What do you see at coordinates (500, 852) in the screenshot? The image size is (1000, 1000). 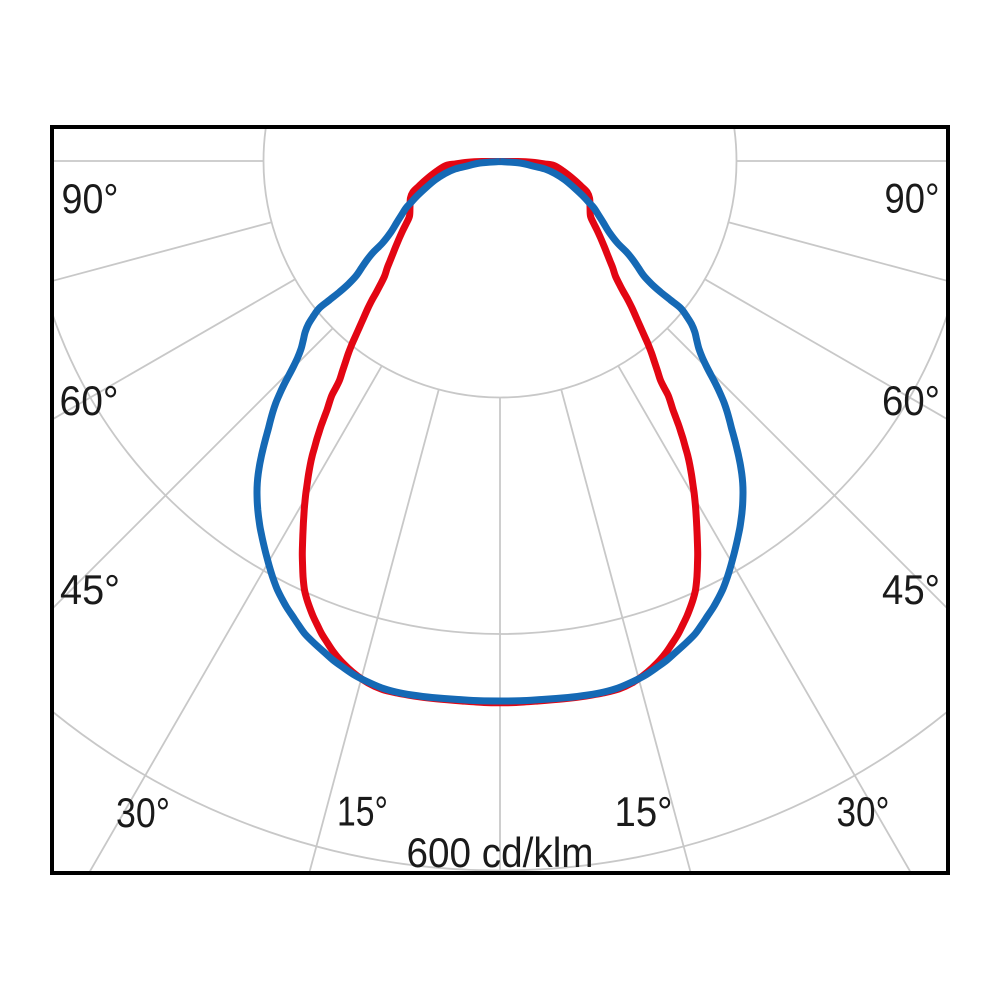 I see `svg-text: 600 cd/klm` at bounding box center [500, 852].